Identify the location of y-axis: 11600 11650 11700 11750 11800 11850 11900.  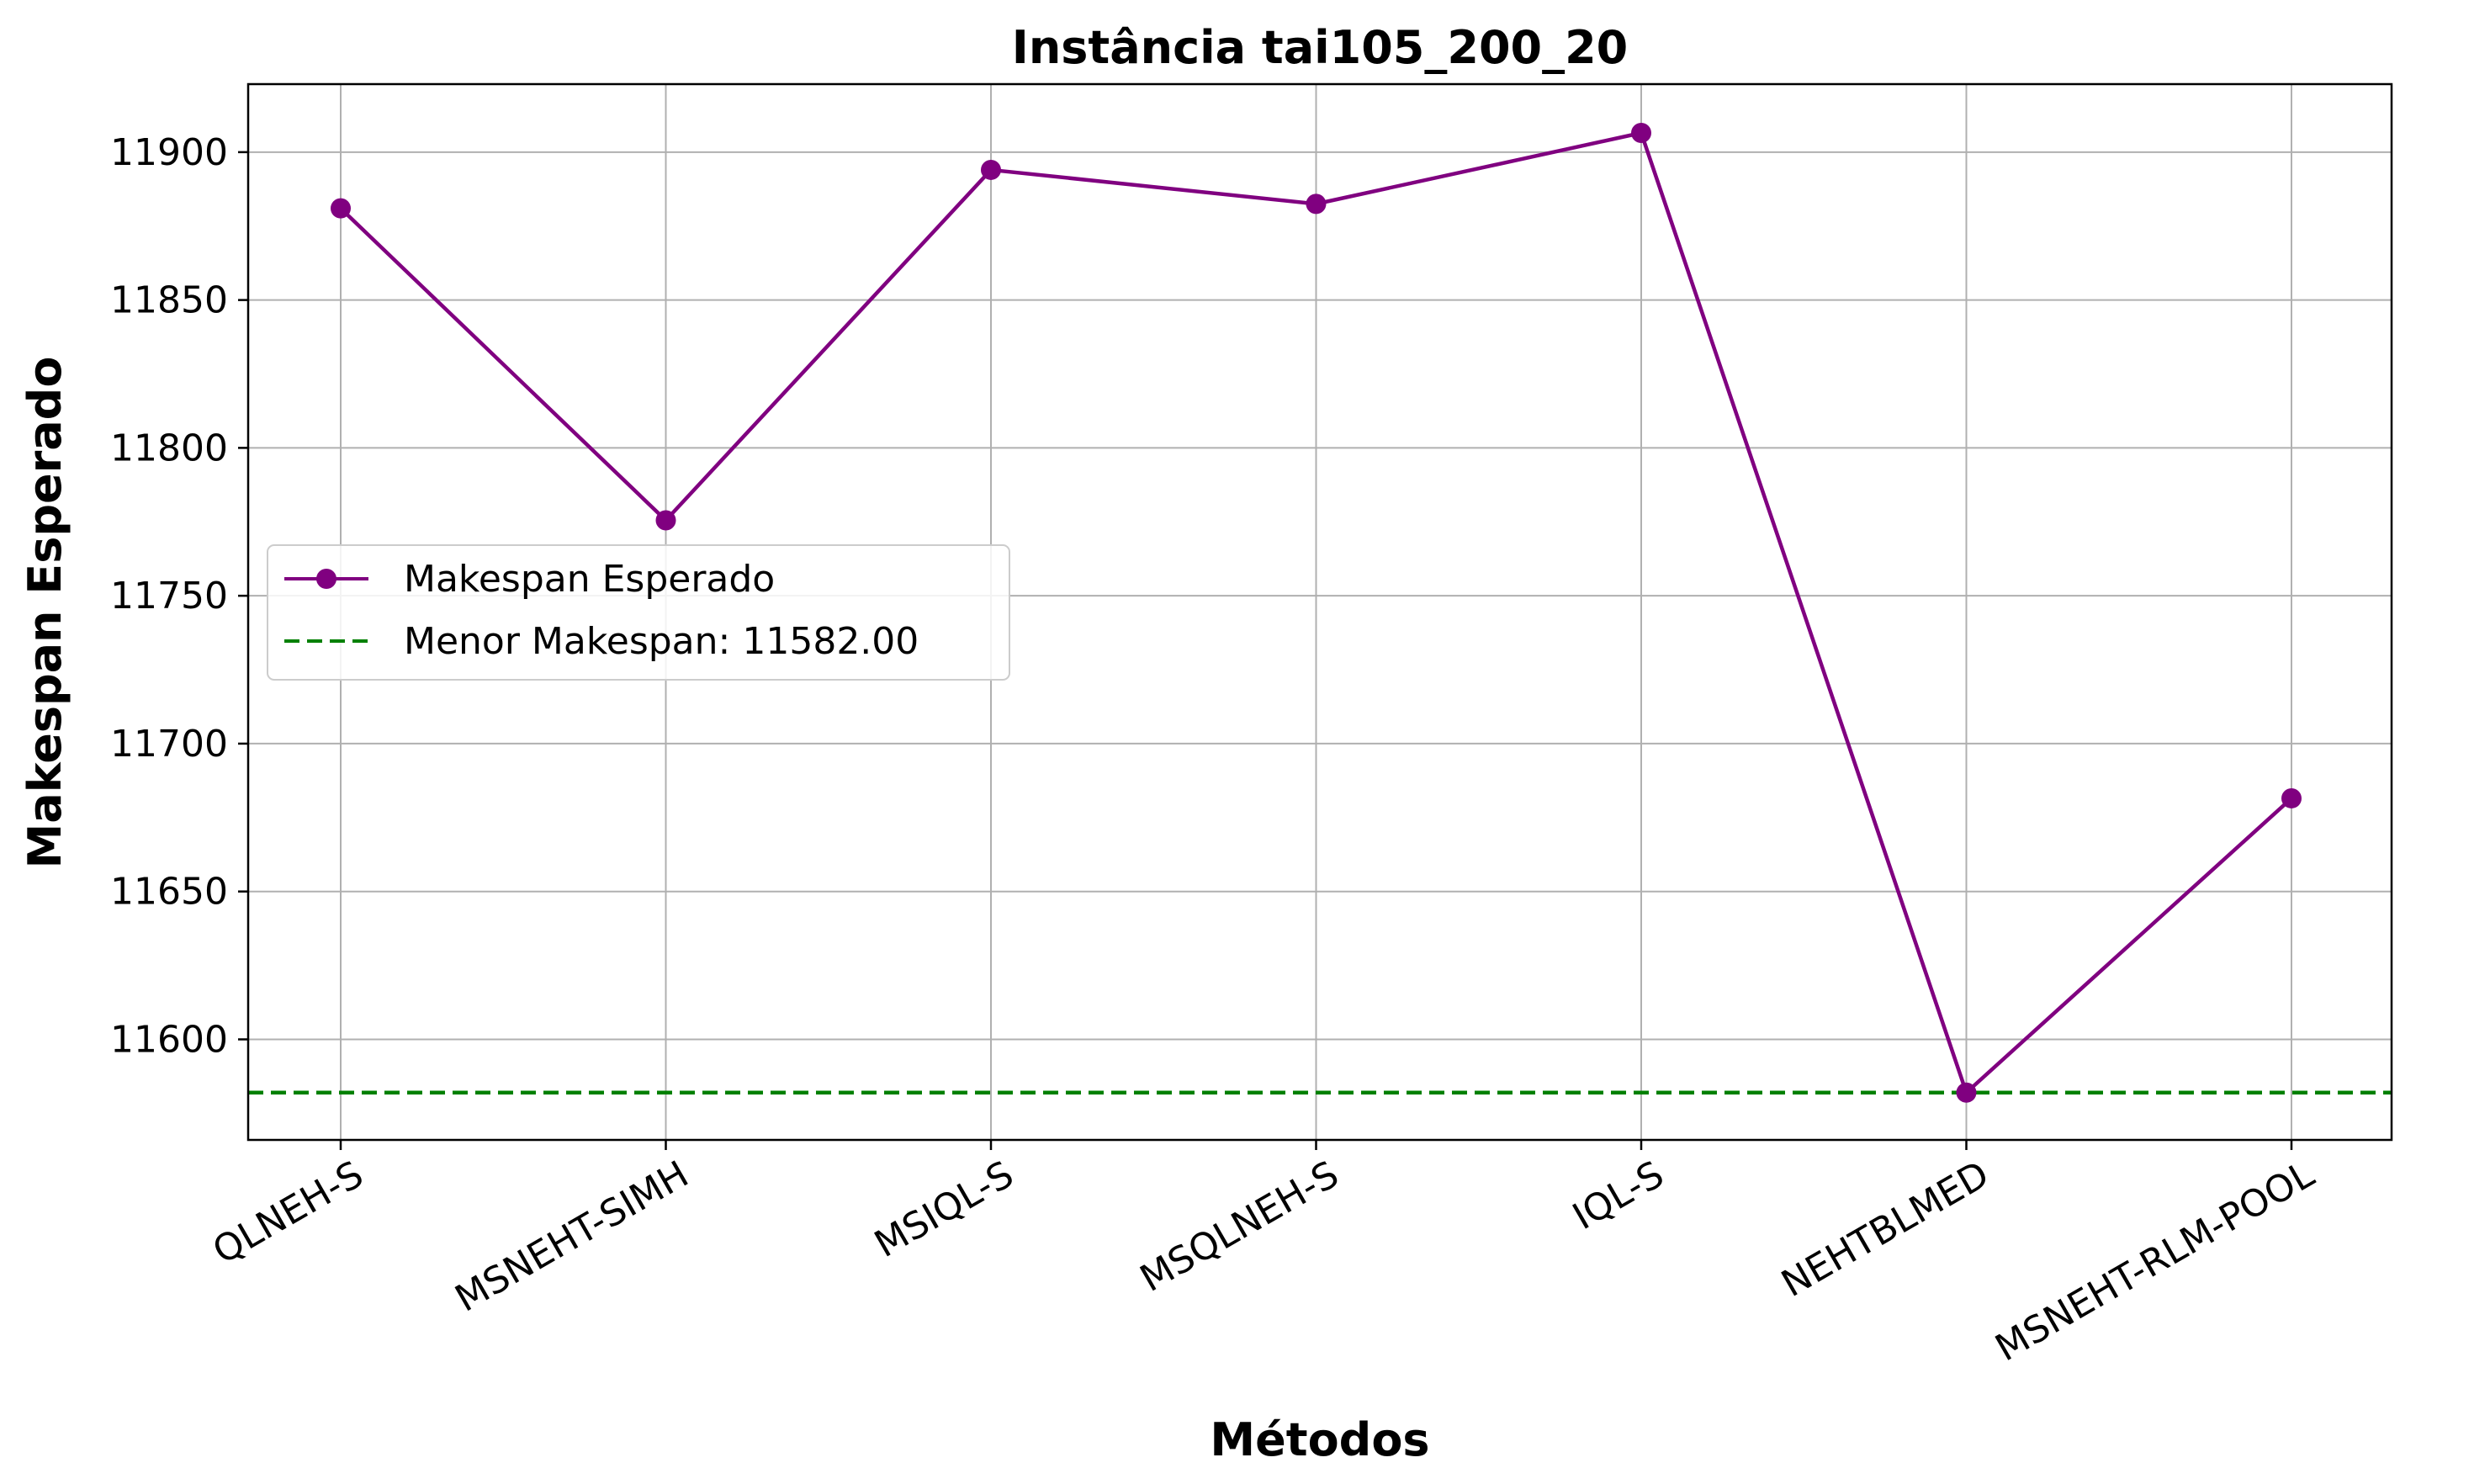
(179, 596).